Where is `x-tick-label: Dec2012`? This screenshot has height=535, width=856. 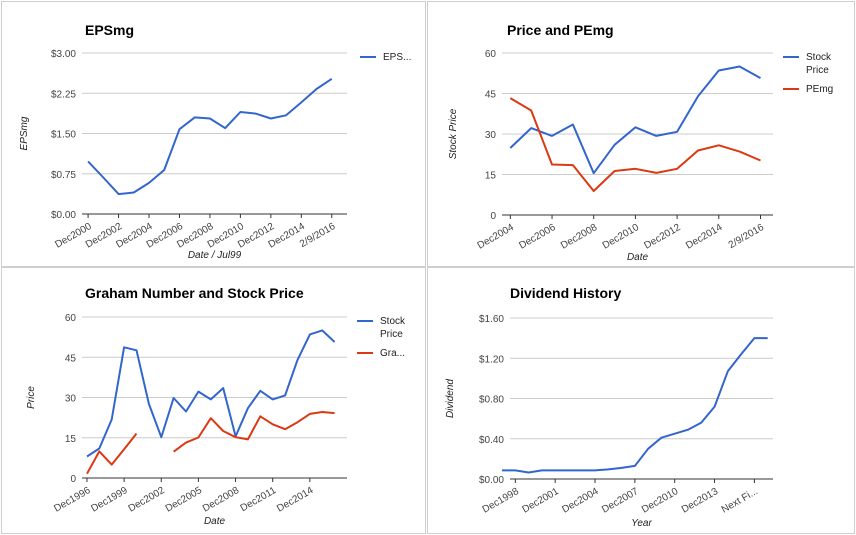
x-tick-label: Dec2012 is located at coordinates (662, 237).